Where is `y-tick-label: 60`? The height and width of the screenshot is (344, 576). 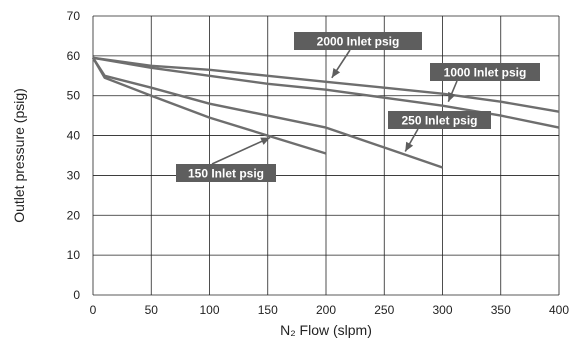 y-tick-label: 60 is located at coordinates (74, 56).